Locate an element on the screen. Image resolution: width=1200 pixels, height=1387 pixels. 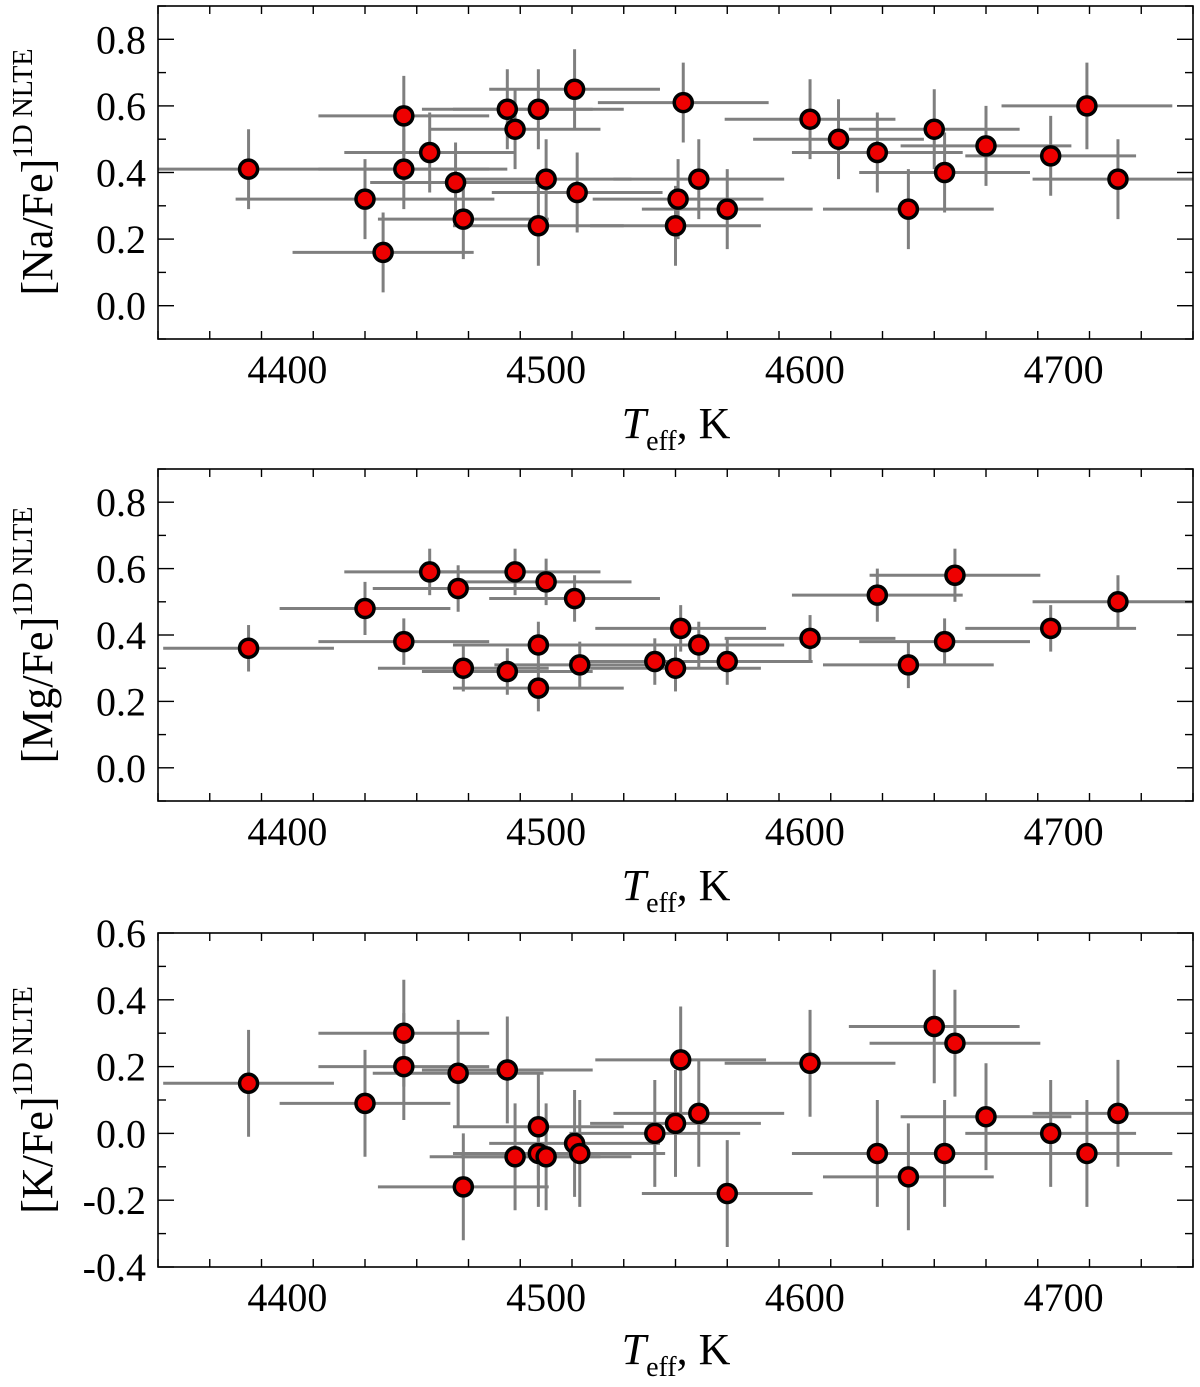
data-points-mg is located at coordinates (678, 630).